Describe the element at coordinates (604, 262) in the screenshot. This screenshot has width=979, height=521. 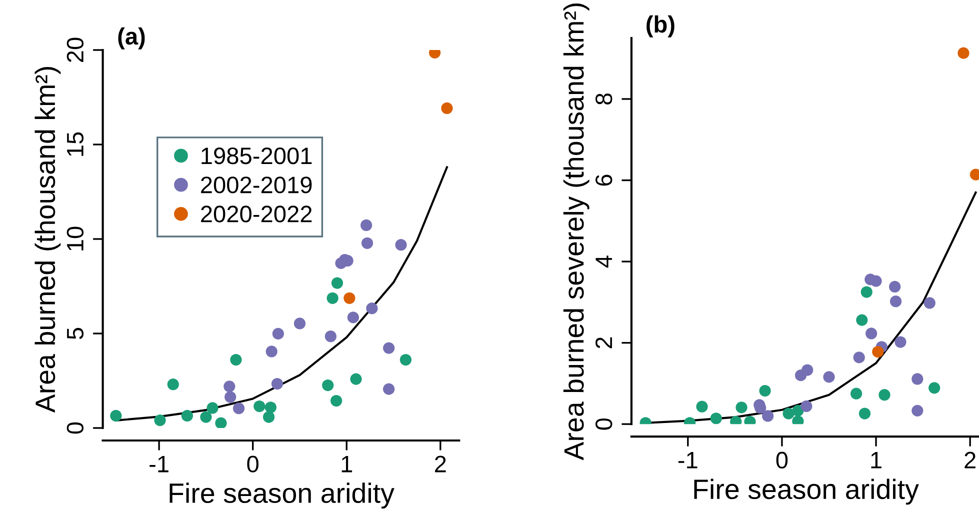
I see `y-tick-label: 4` at that location.